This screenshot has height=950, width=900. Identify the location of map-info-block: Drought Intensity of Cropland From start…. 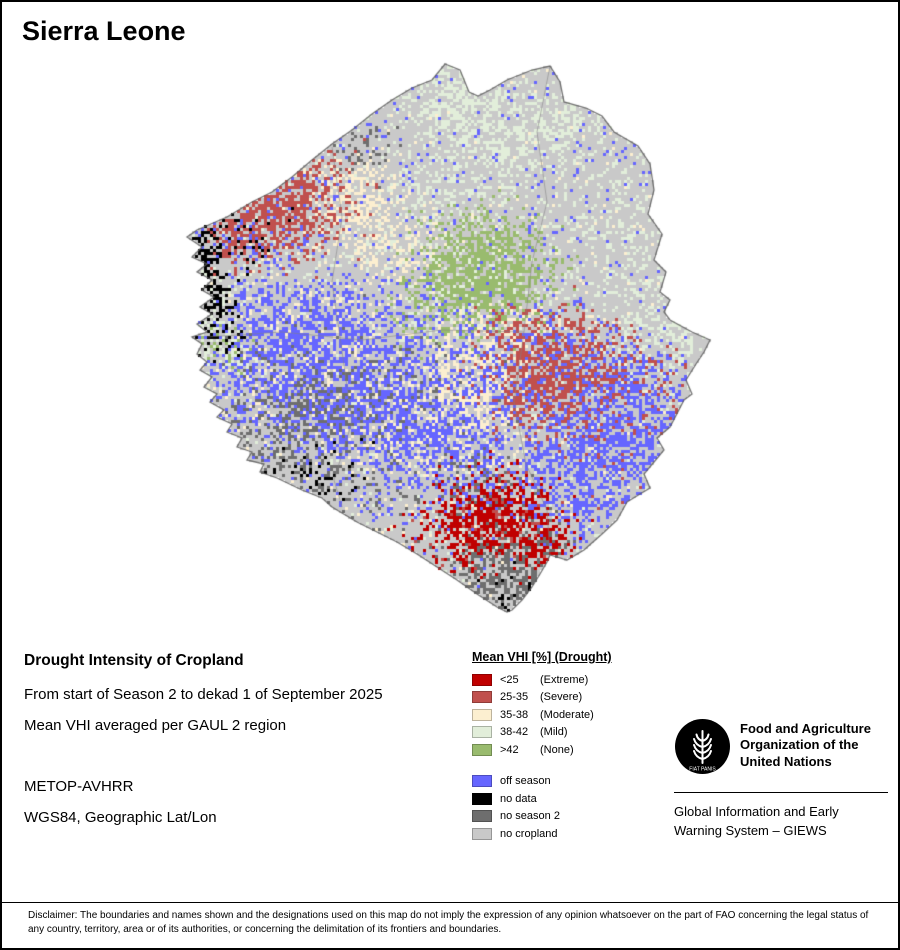
(203, 739).